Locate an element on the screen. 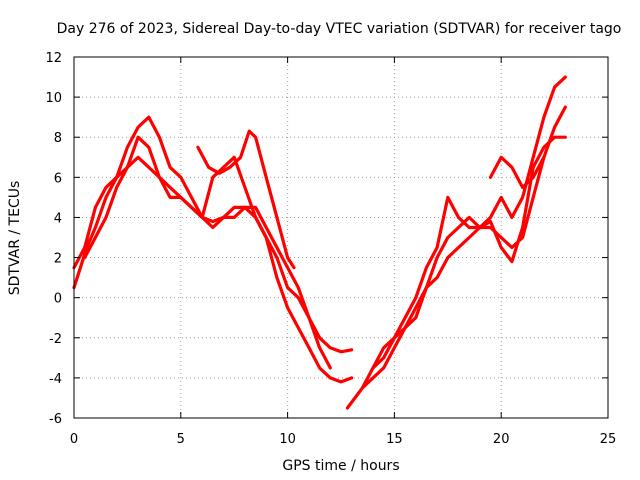 The image size is (640, 480). y-tick-label: 8 is located at coordinates (58, 138).